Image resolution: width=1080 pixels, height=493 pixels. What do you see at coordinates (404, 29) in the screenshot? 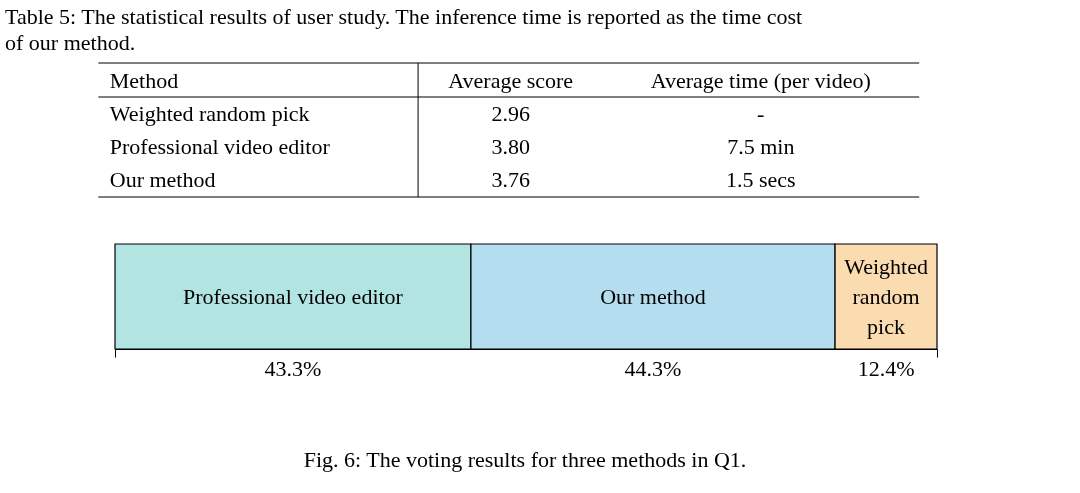
I see `text: Table 5: The statistical results of user study. The inference time is reported as the time cost of our method.` at bounding box center [404, 29].